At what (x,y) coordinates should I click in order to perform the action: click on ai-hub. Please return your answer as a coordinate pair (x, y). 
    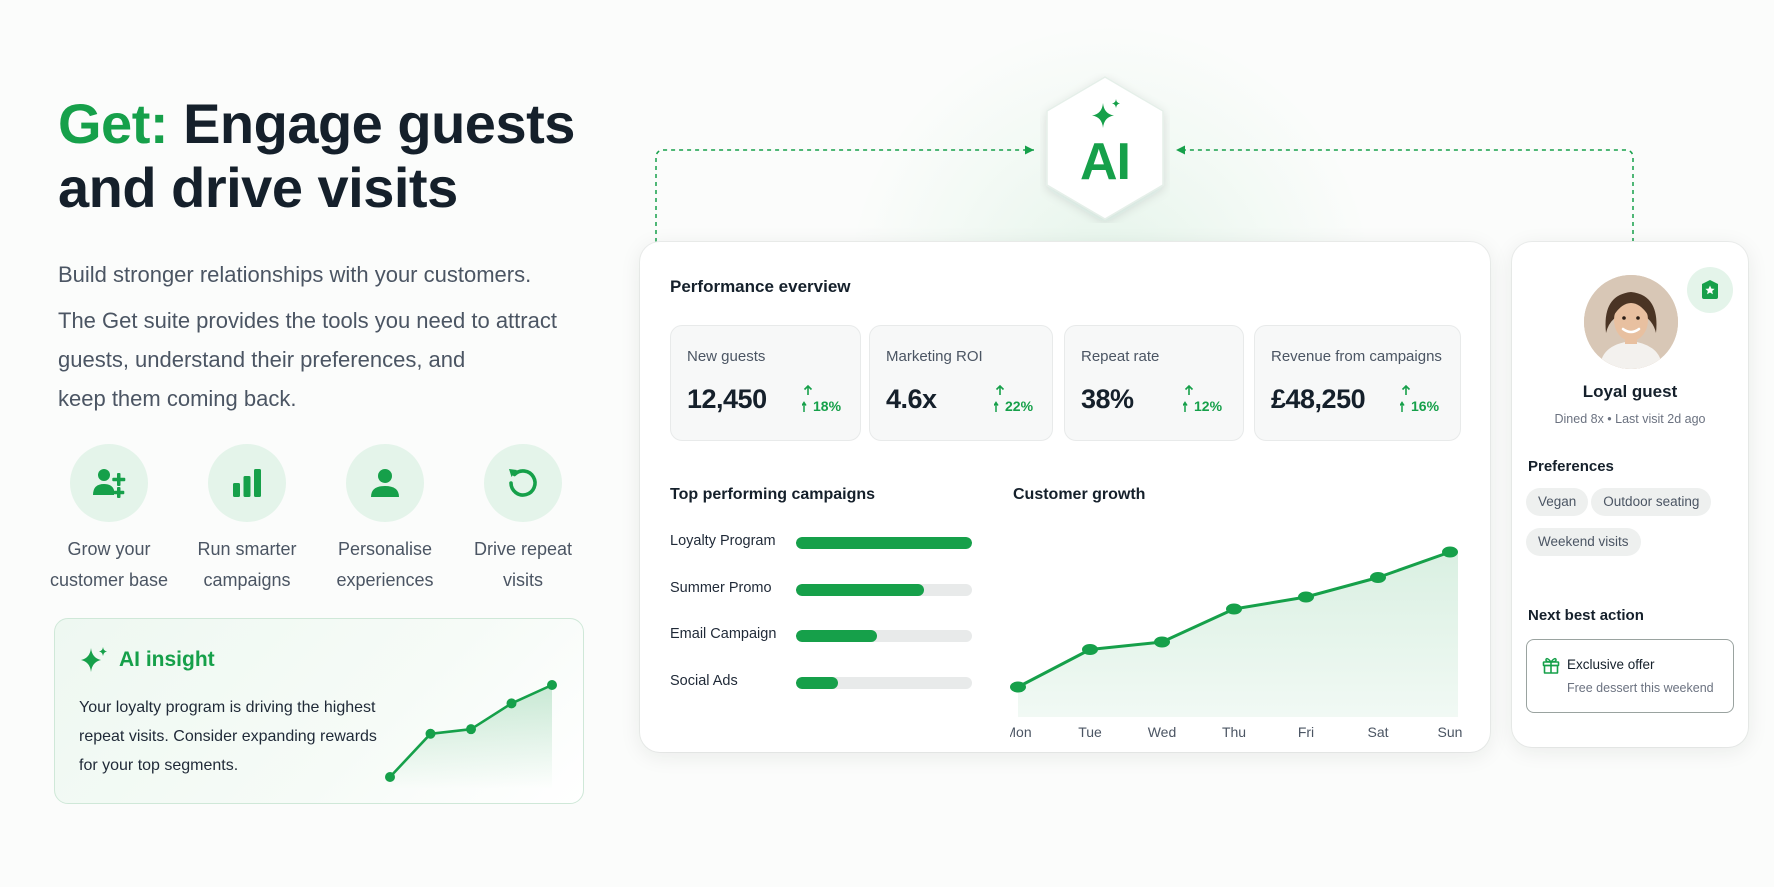
    Looking at the image, I should click on (1105, 148).